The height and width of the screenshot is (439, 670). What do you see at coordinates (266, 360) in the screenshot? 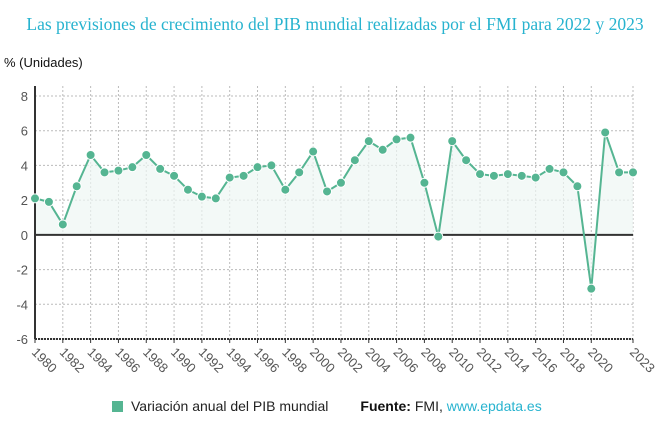
I see `x-tick-label: 1996` at bounding box center [266, 360].